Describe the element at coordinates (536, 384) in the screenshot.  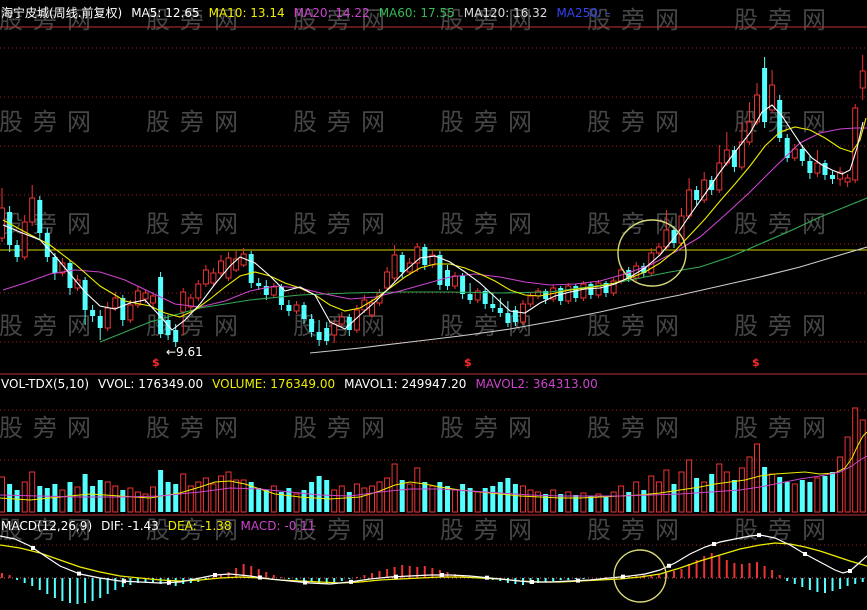
I see `indicator-text: MAVOL2: 364313.00` at that location.